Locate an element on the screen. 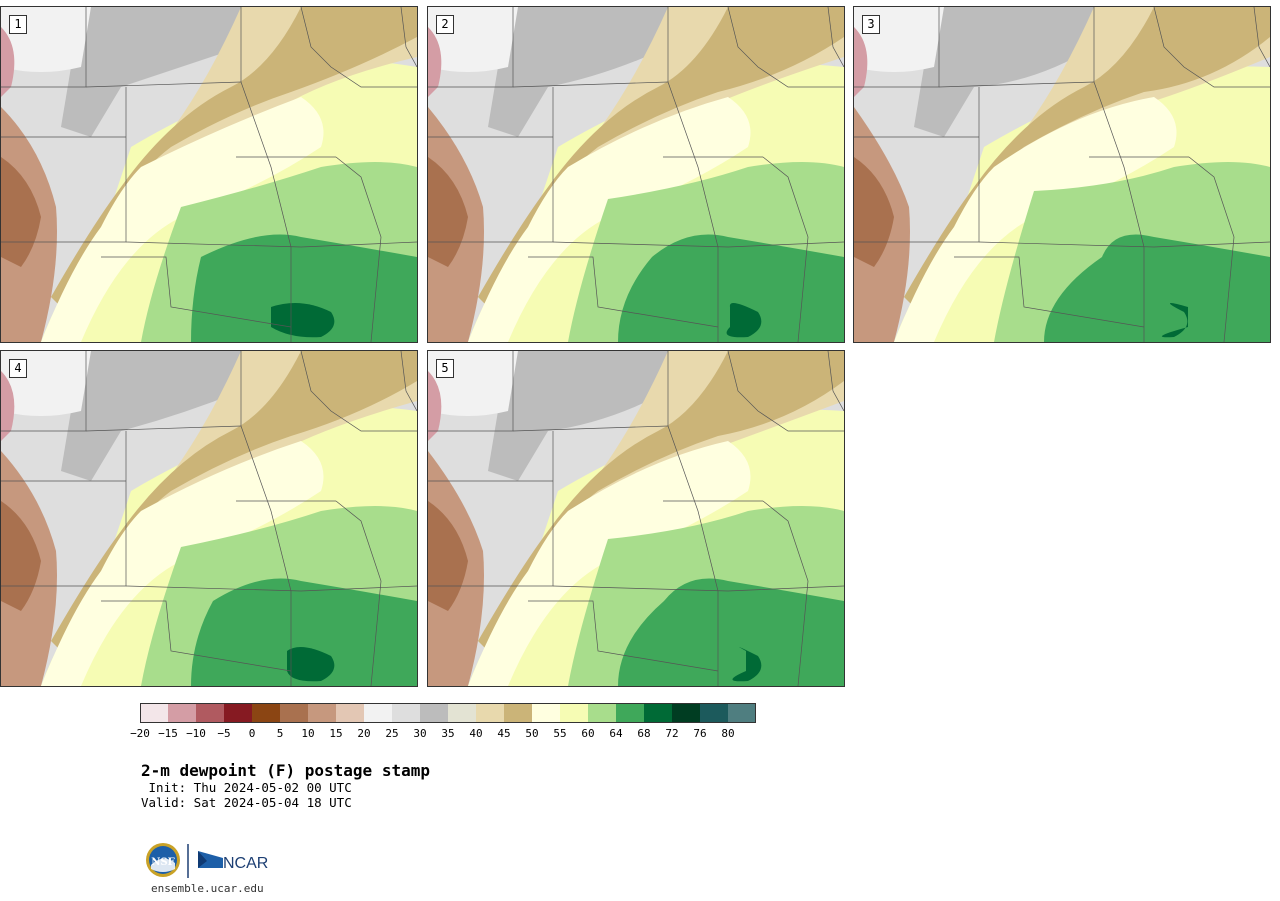 Image resolution: width=1280 pixels, height=901 pixels. colorbar-tick-label: 80 is located at coordinates (728, 733).